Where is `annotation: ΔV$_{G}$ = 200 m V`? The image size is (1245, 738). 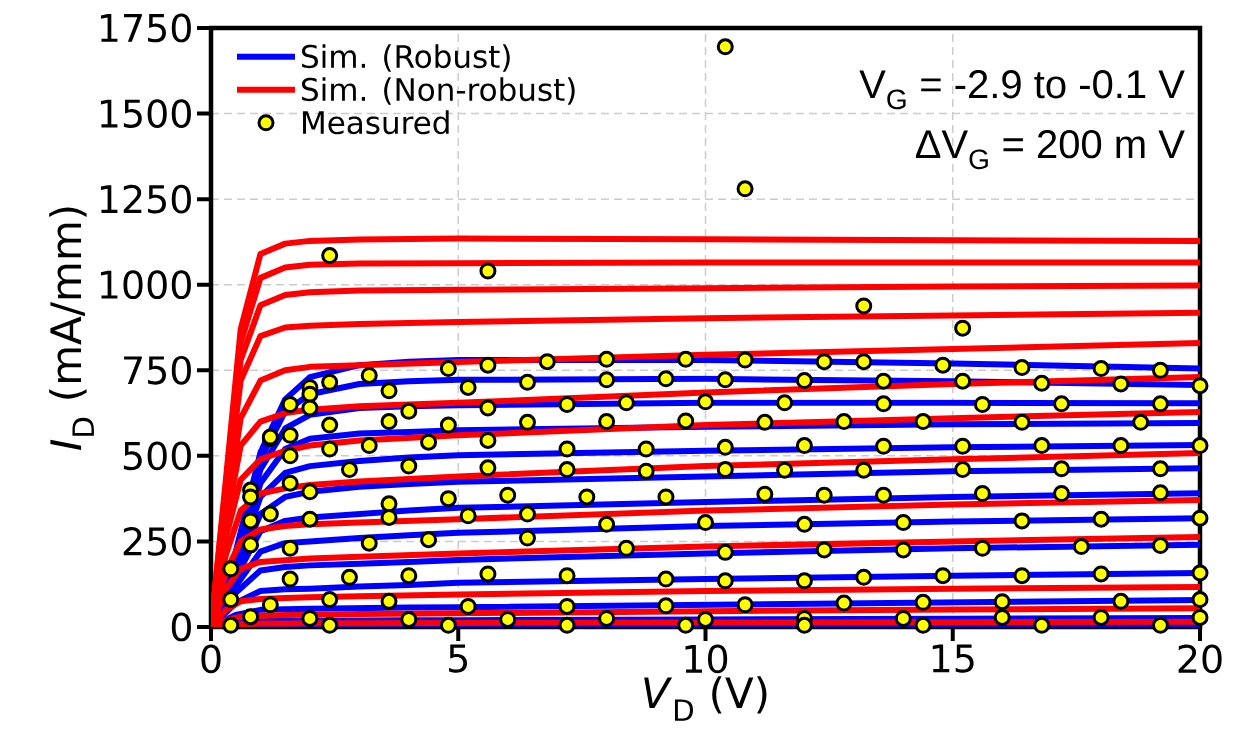
annotation: ΔV$_{G}$ = 200 m V is located at coordinates (1050, 150).